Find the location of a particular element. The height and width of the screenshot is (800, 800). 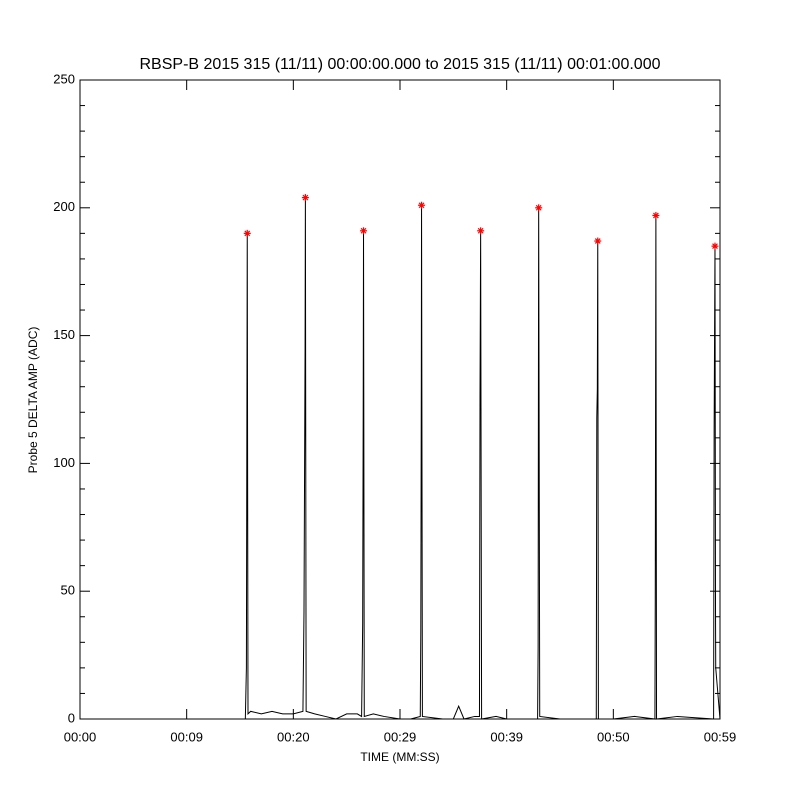

y-tick-label: 50 is located at coordinates (68, 590).